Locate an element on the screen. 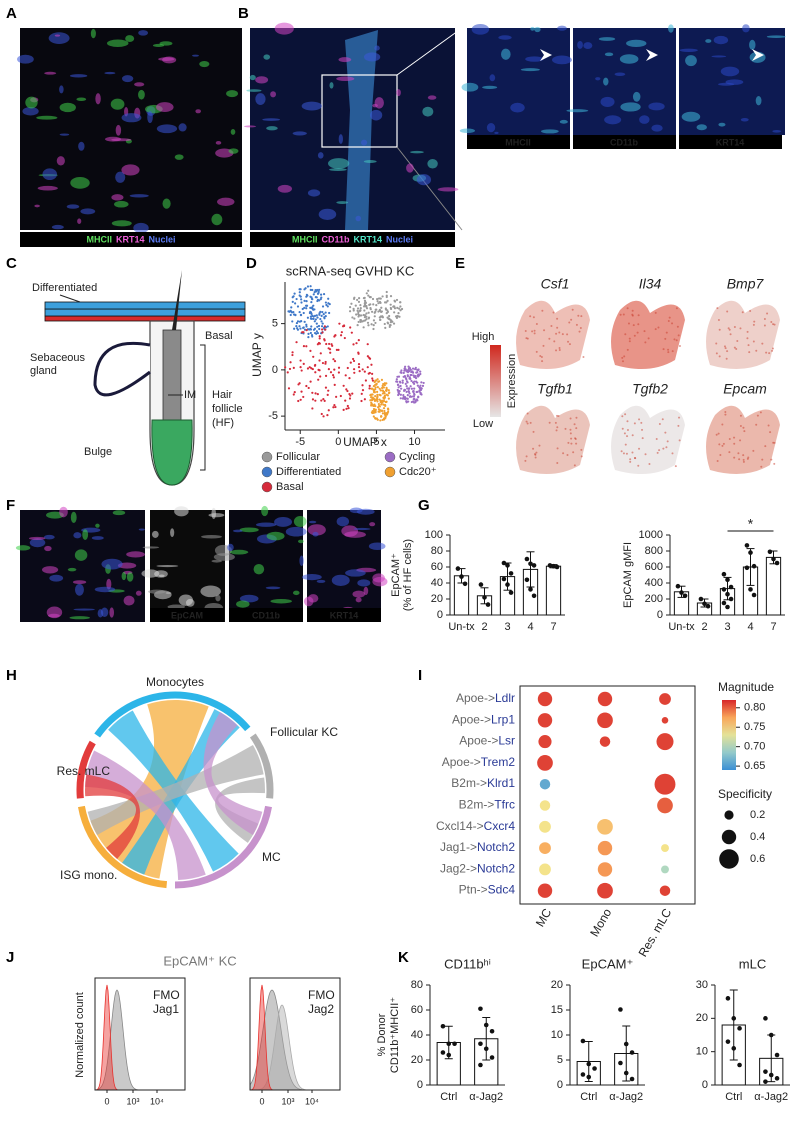 This screenshot has width=800, height=1130. label: Hair is located at coordinates (222, 395).